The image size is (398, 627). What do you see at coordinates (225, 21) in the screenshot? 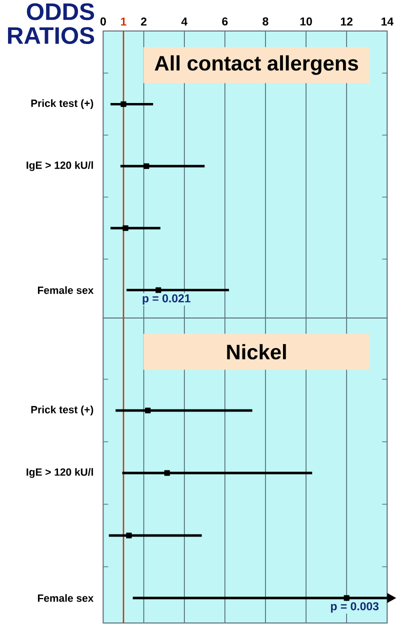
I see `x-tick-label: 6` at bounding box center [225, 21].